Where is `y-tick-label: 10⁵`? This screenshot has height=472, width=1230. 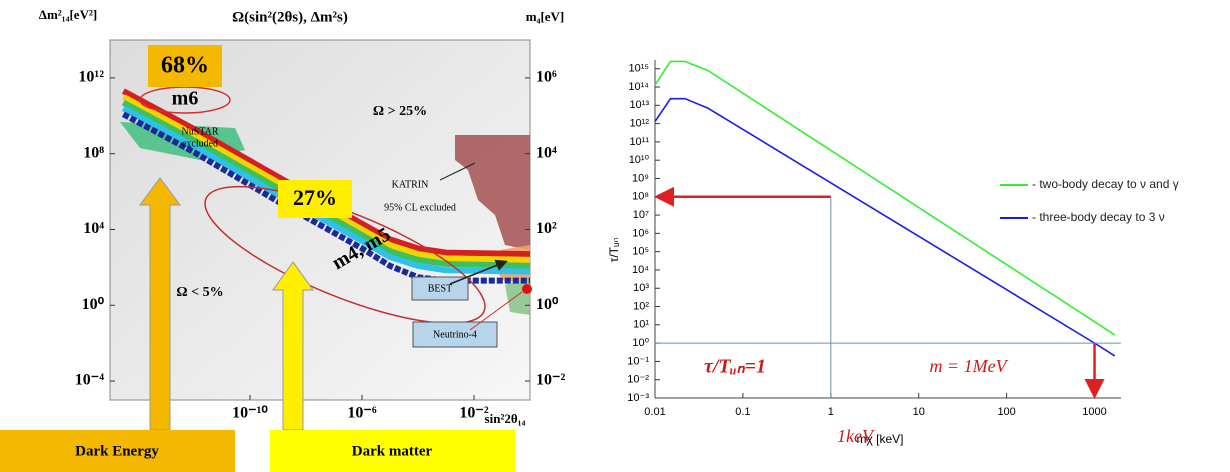 y-tick-label: 10⁵ is located at coordinates (640, 252).